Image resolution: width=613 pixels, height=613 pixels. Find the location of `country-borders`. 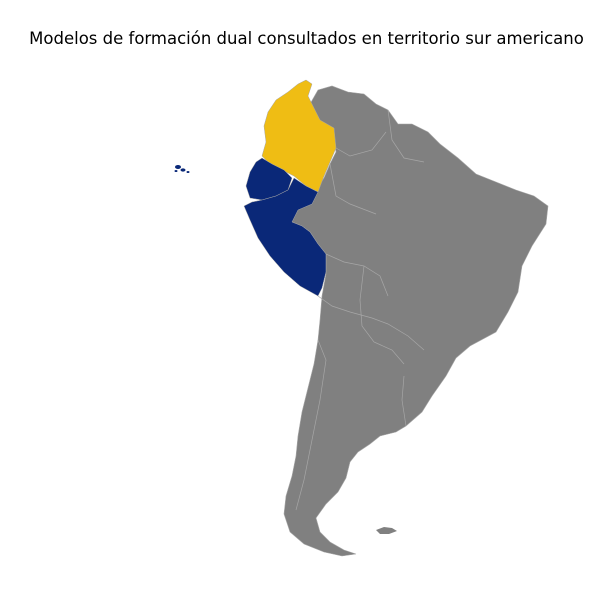

country-borders is located at coordinates (360, 310).